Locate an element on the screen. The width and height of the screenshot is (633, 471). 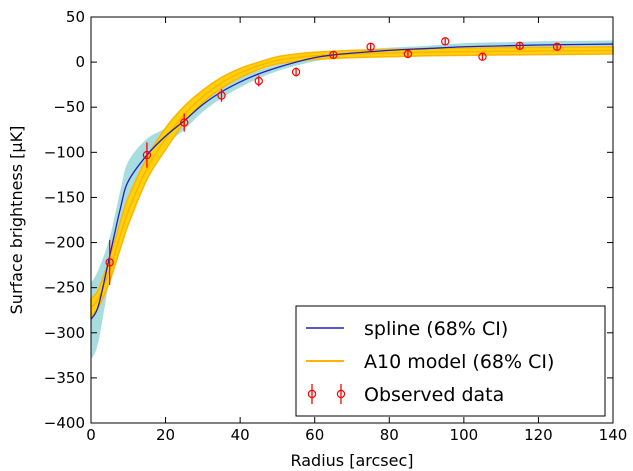
y-tick-label: −200 is located at coordinates (64, 243).